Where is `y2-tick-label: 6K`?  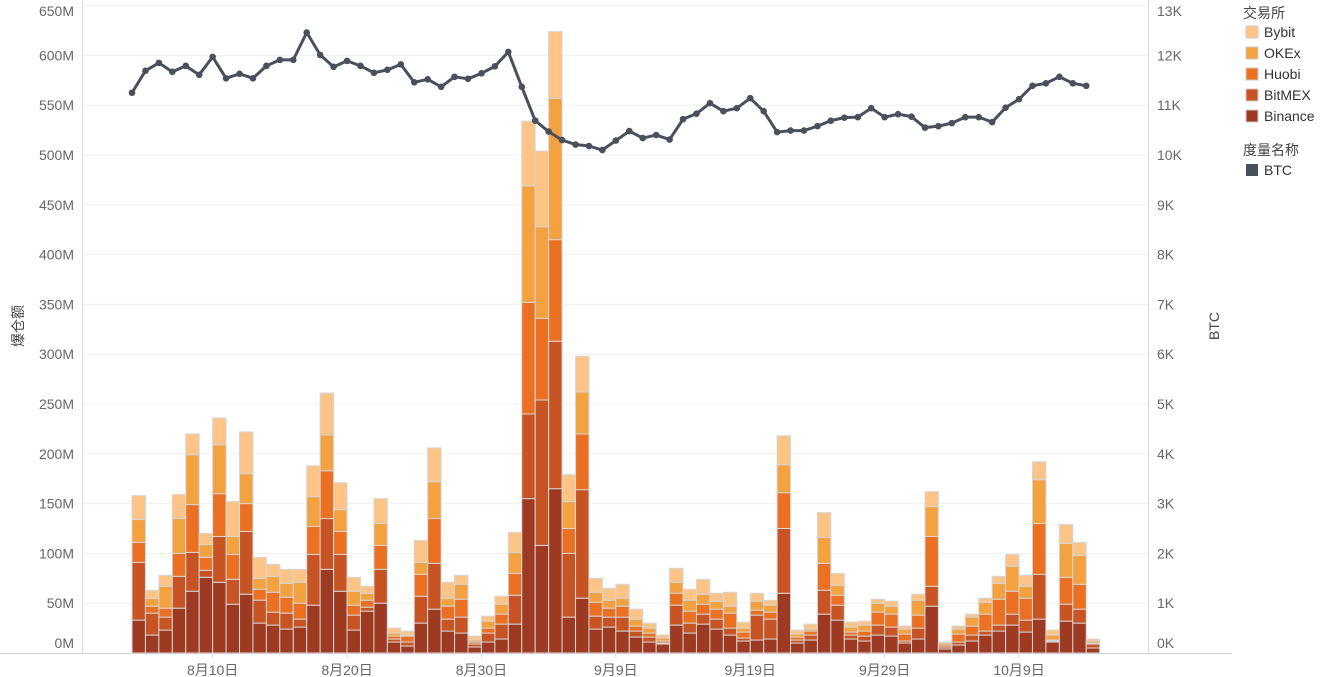 y2-tick-label: 6K is located at coordinates (1166, 354).